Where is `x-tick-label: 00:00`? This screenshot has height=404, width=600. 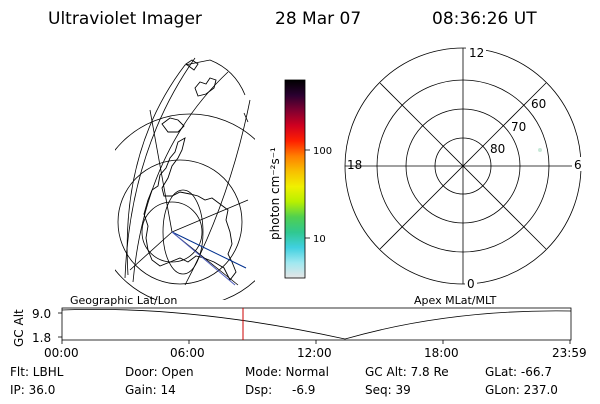 x-tick-label: 00:00 is located at coordinates (61, 353).